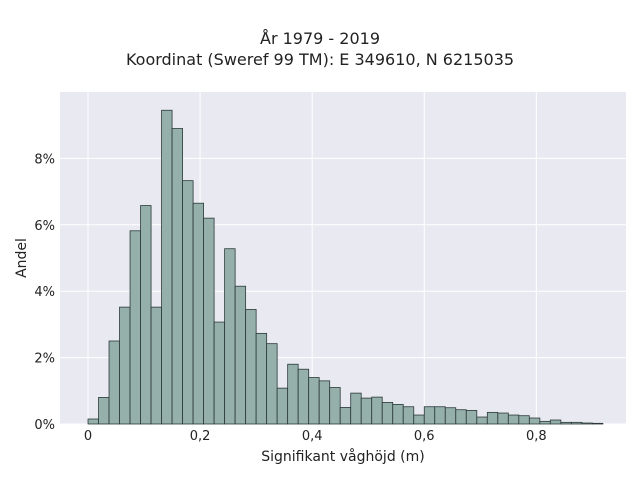  Describe the element at coordinates (44, 359) in the screenshot. I see `y-tick-label: 2%` at that location.